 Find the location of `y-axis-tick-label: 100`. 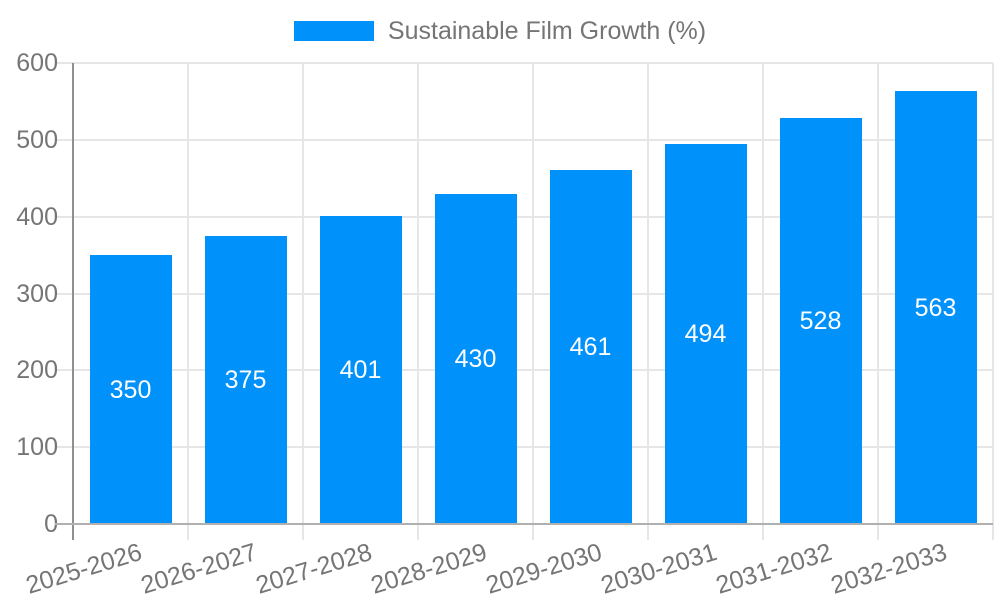

y-axis-tick-label: 100 is located at coordinates (37, 447).